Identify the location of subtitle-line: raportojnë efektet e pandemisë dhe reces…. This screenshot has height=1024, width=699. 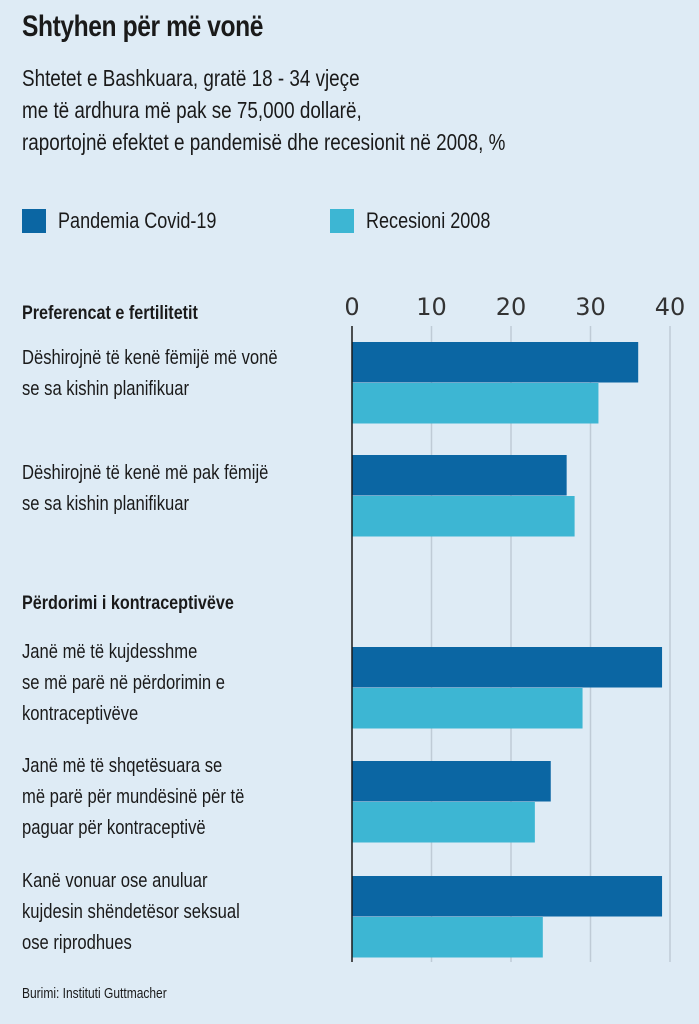
(264, 142).